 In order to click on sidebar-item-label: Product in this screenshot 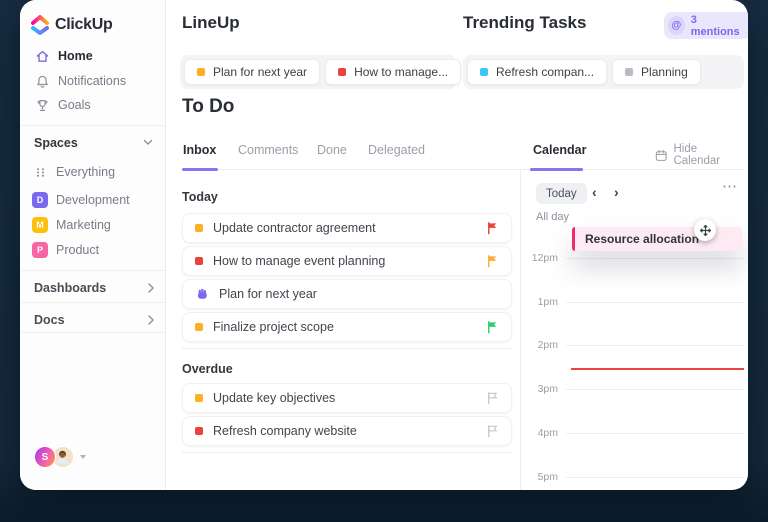, I will do `click(78, 250)`.